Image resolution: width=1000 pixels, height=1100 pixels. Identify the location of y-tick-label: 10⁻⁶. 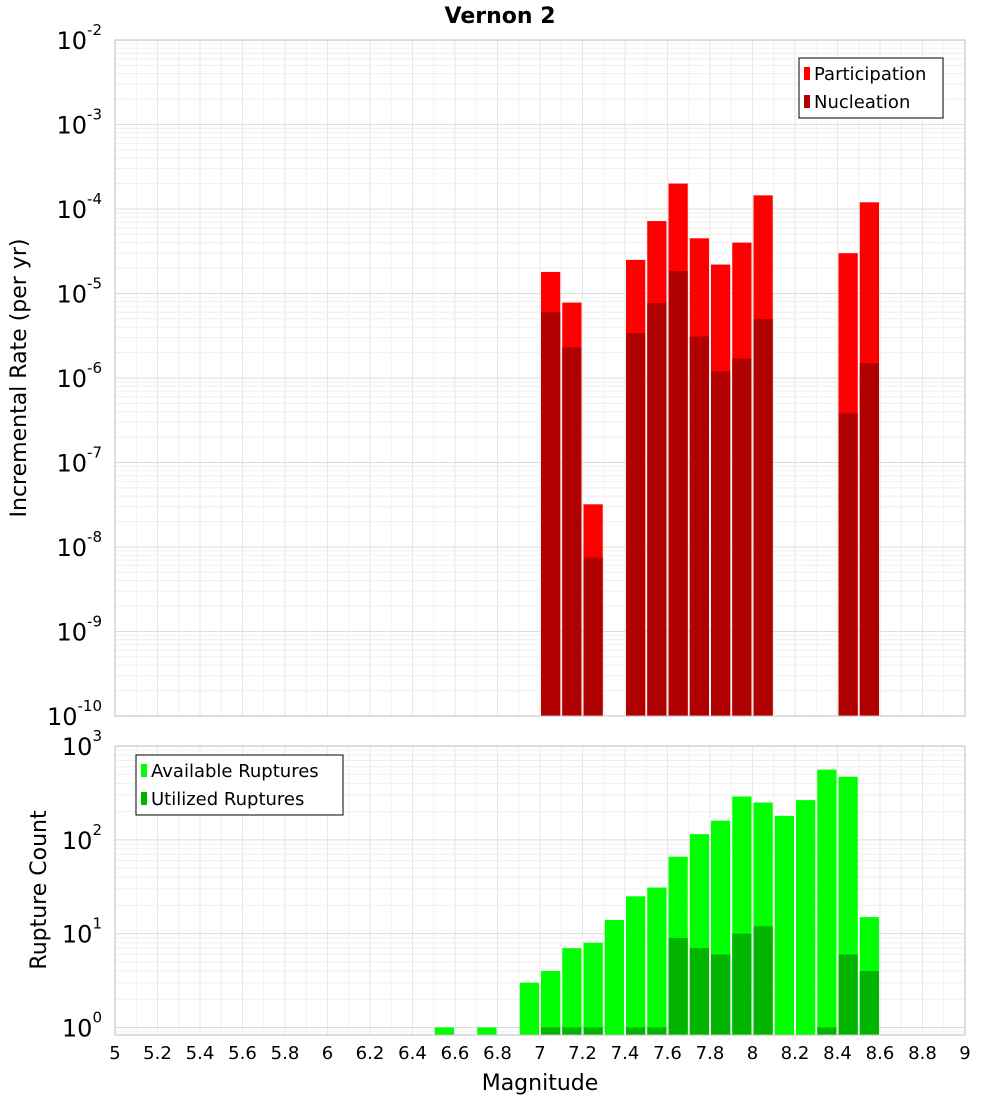
(79, 376).